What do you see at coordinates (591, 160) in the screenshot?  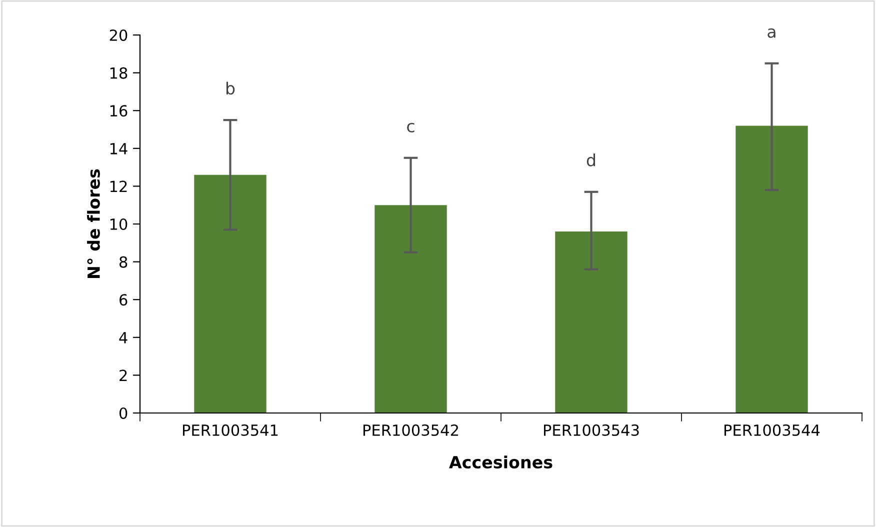 I see `annotation: d` at bounding box center [591, 160].